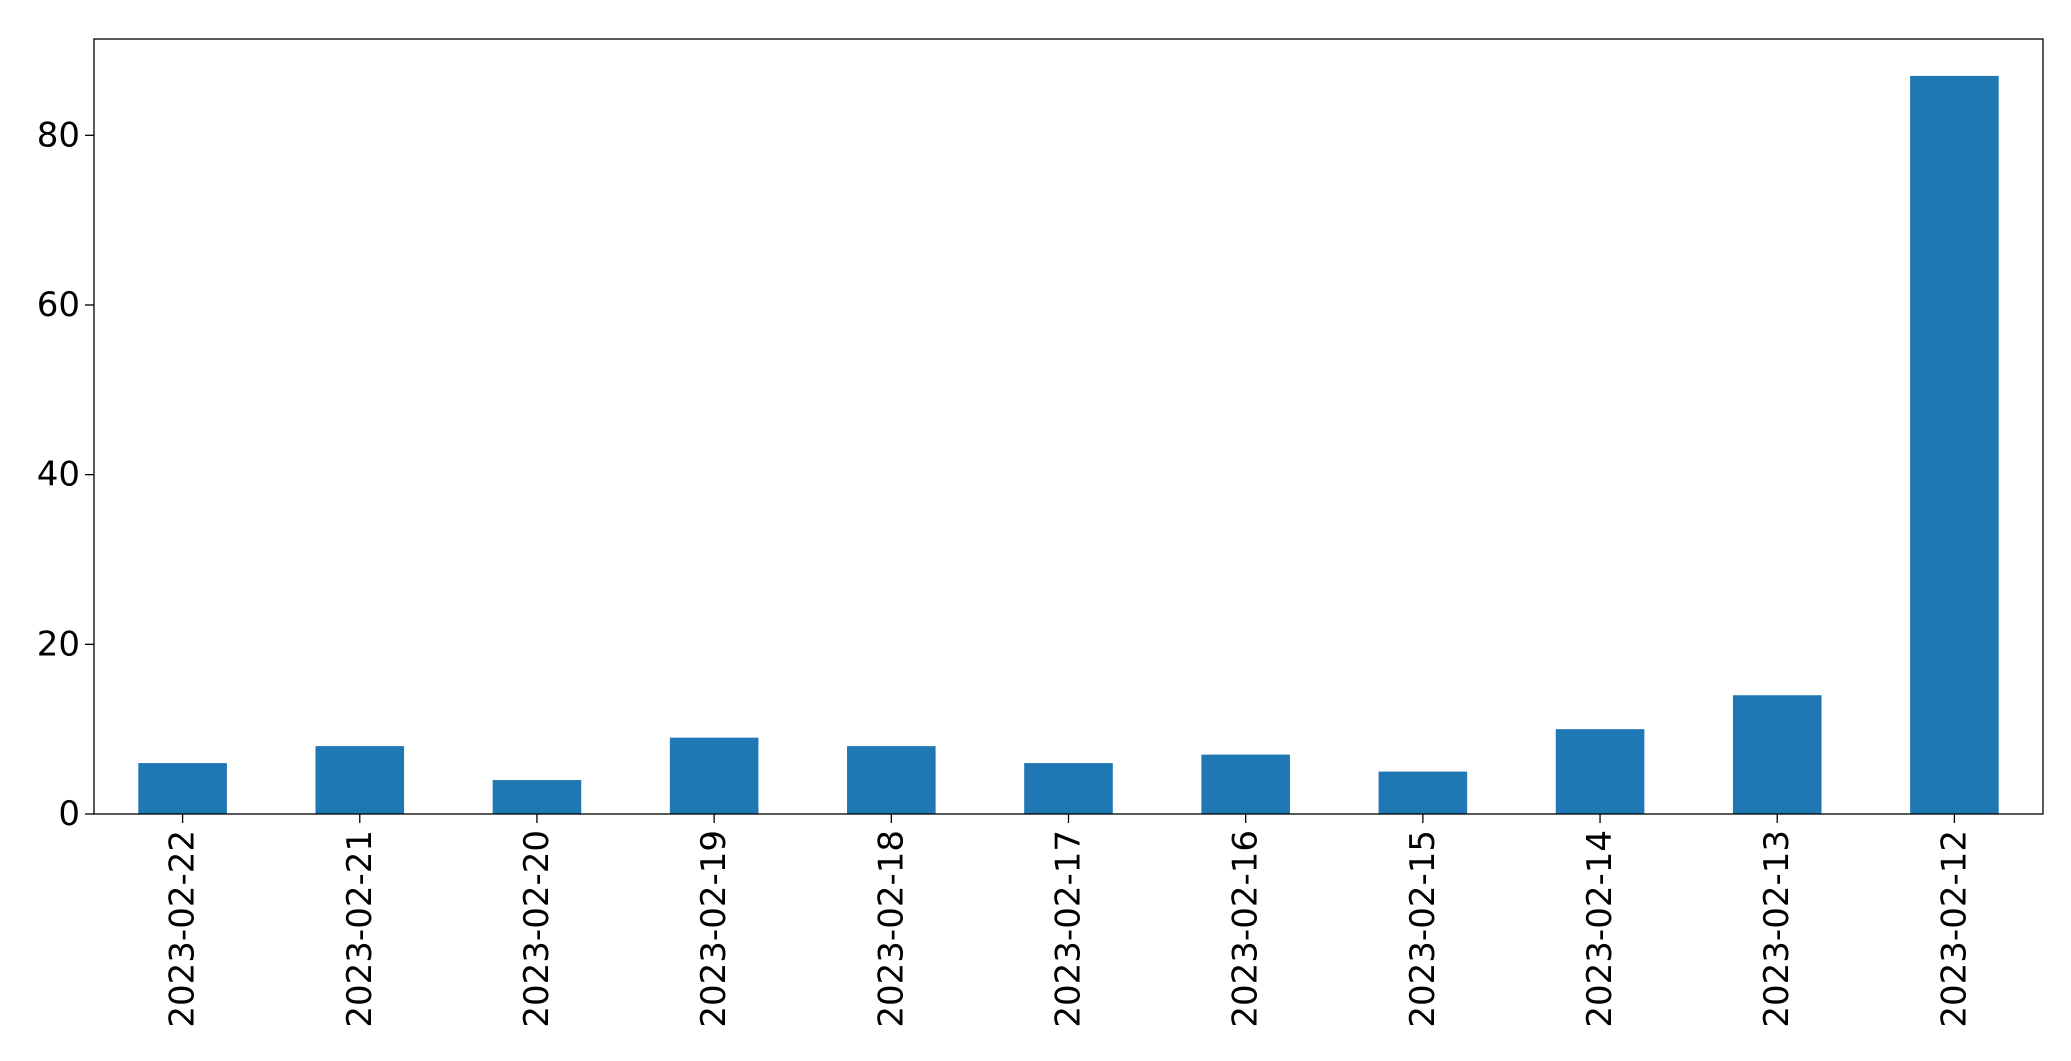 The height and width of the screenshot is (1061, 2071). Describe the element at coordinates (58, 305) in the screenshot. I see `y-tick-label-60: 60` at that location.